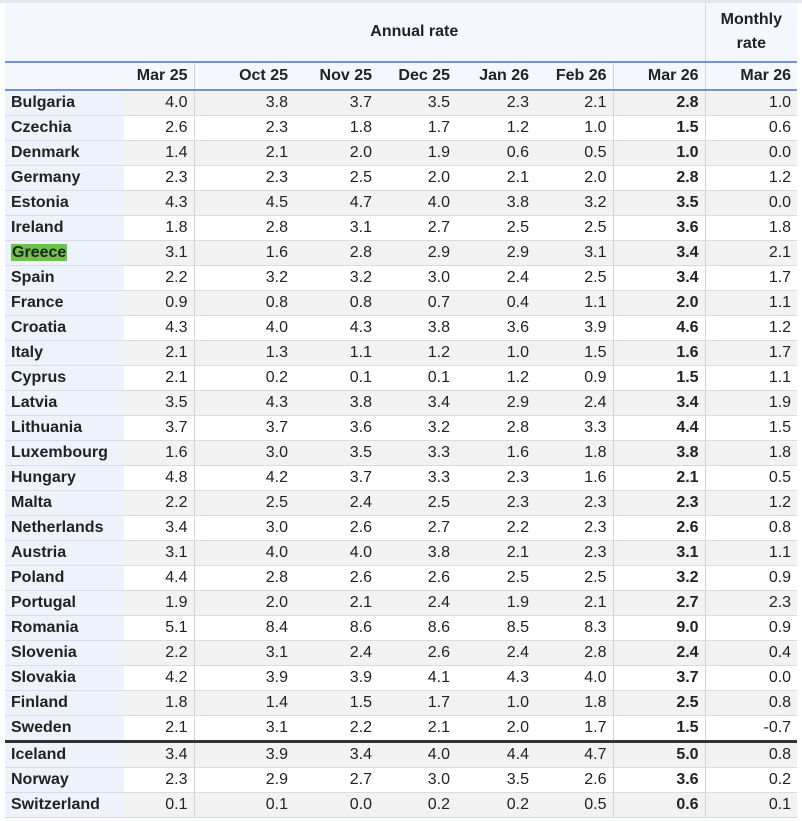 This screenshot has height=821, width=802. Describe the element at coordinates (751, 728) in the screenshot. I see `monthly-rate-cell: -0.7` at that location.